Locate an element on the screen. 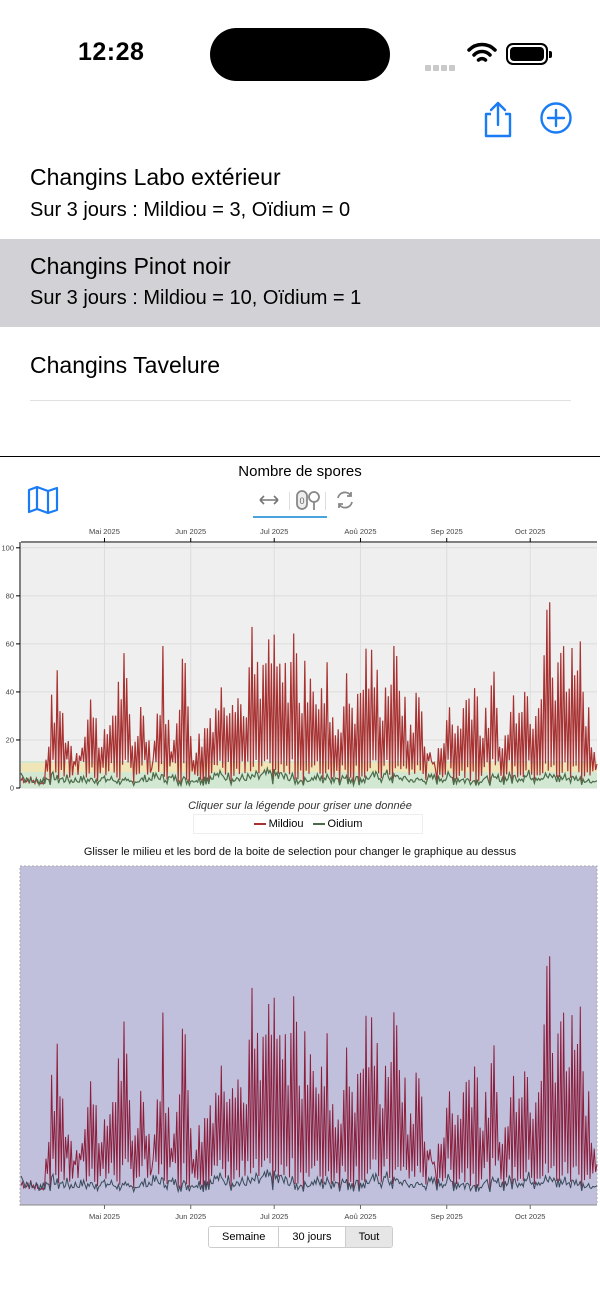 This screenshot has height=1298, width=600. share-button is located at coordinates (498, 119).